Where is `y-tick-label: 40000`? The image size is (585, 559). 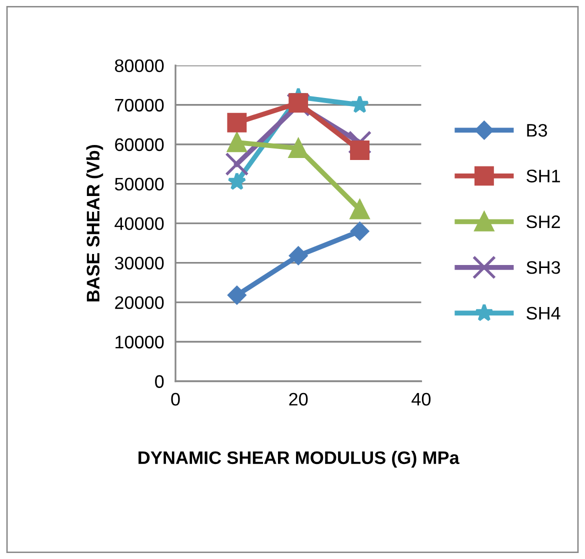
y-tick-label: 40000 is located at coordinates (139, 223).